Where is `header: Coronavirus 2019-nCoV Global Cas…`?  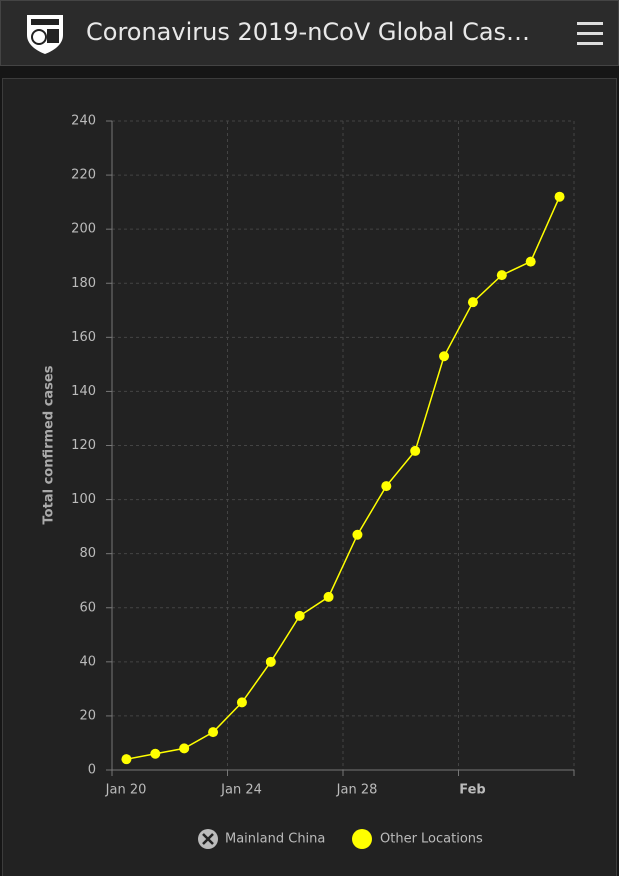
header: Coronavirus 2019-nCoV Global Cas… is located at coordinates (309, 33).